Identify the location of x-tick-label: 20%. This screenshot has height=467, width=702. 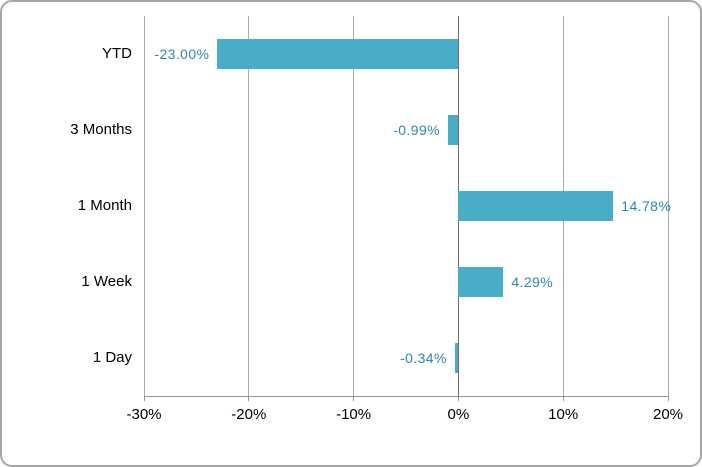
(668, 414).